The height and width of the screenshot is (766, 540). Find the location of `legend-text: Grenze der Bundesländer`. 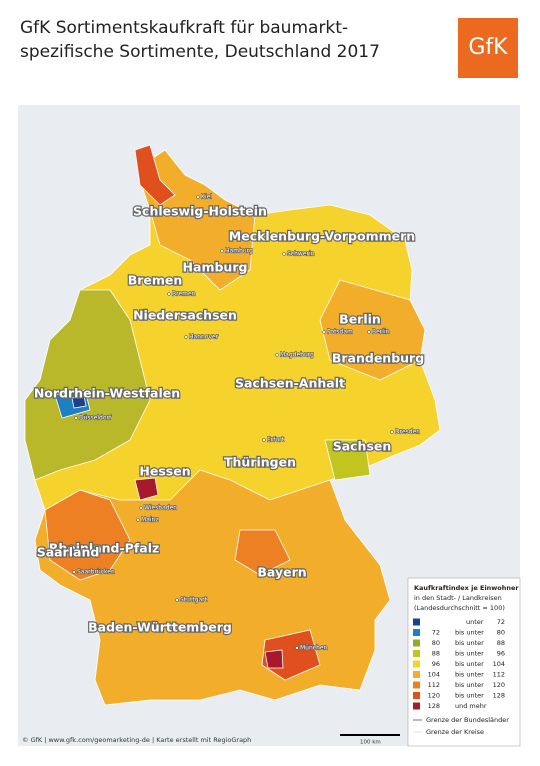

legend-text: Grenze der Bundesländer is located at coordinates (467, 720).